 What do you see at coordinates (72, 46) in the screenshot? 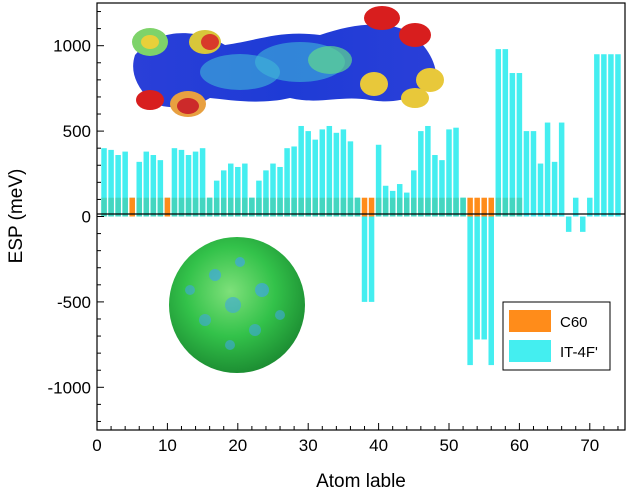
I see `y-tick-label-1000: 1000` at bounding box center [72, 46].